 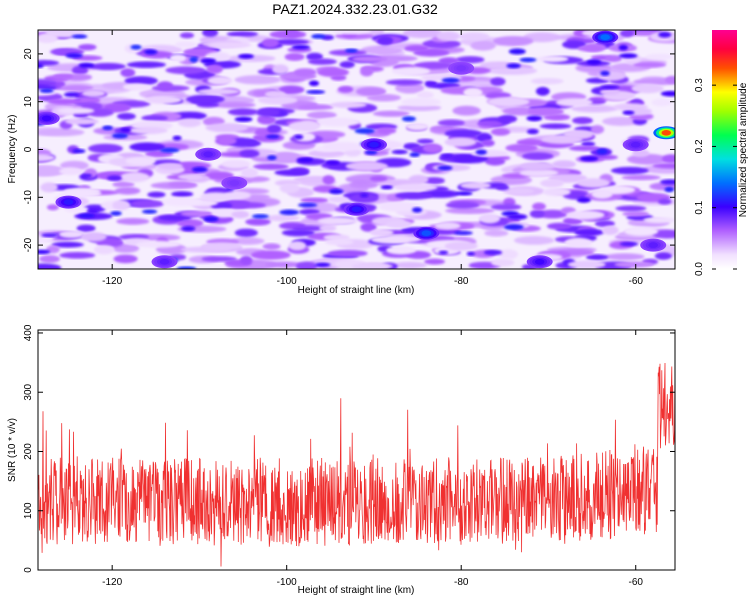 I want to click on colorbar-tick-label: 0.2, so click(x=699, y=146).